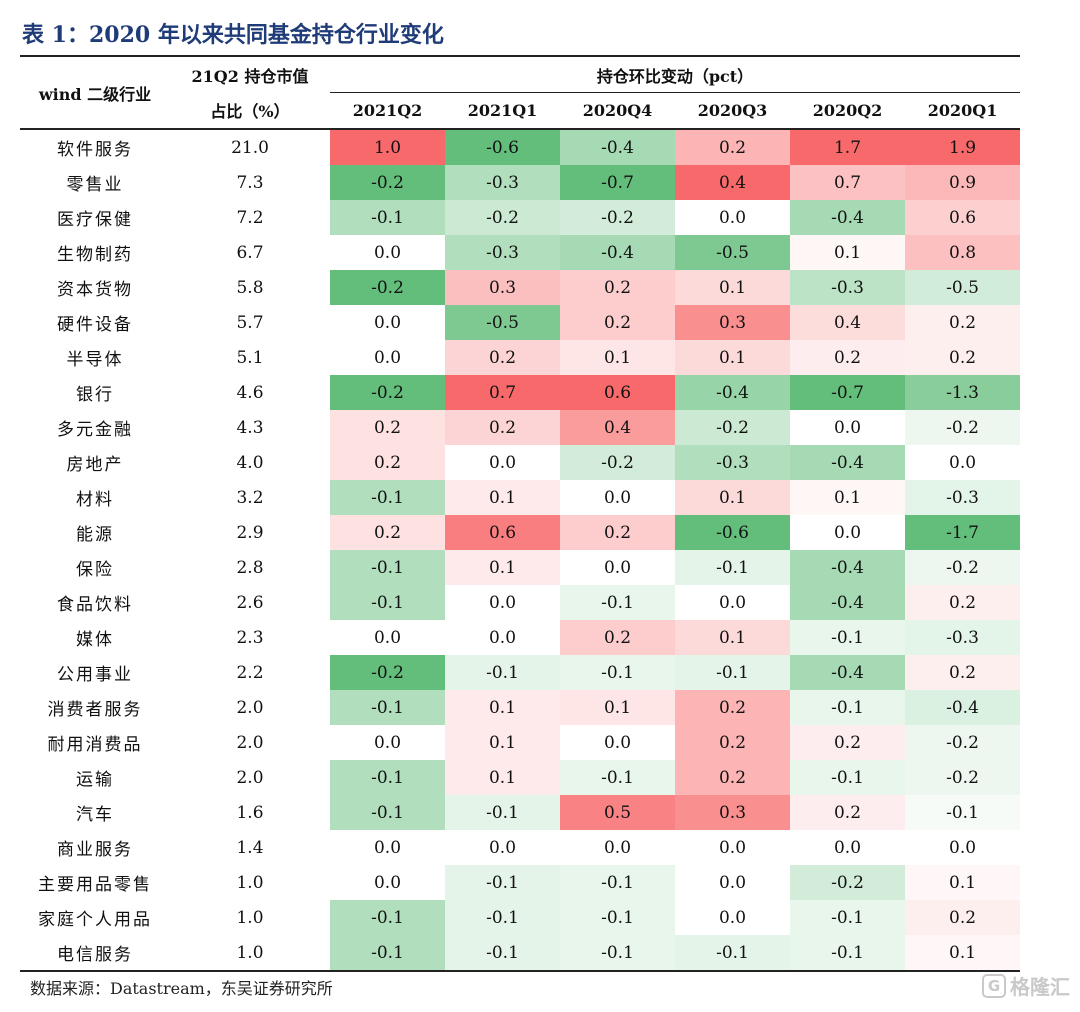 The image size is (1080, 1012). What do you see at coordinates (250, 322) in the screenshot?
I see `share-cell: 5.7` at bounding box center [250, 322].